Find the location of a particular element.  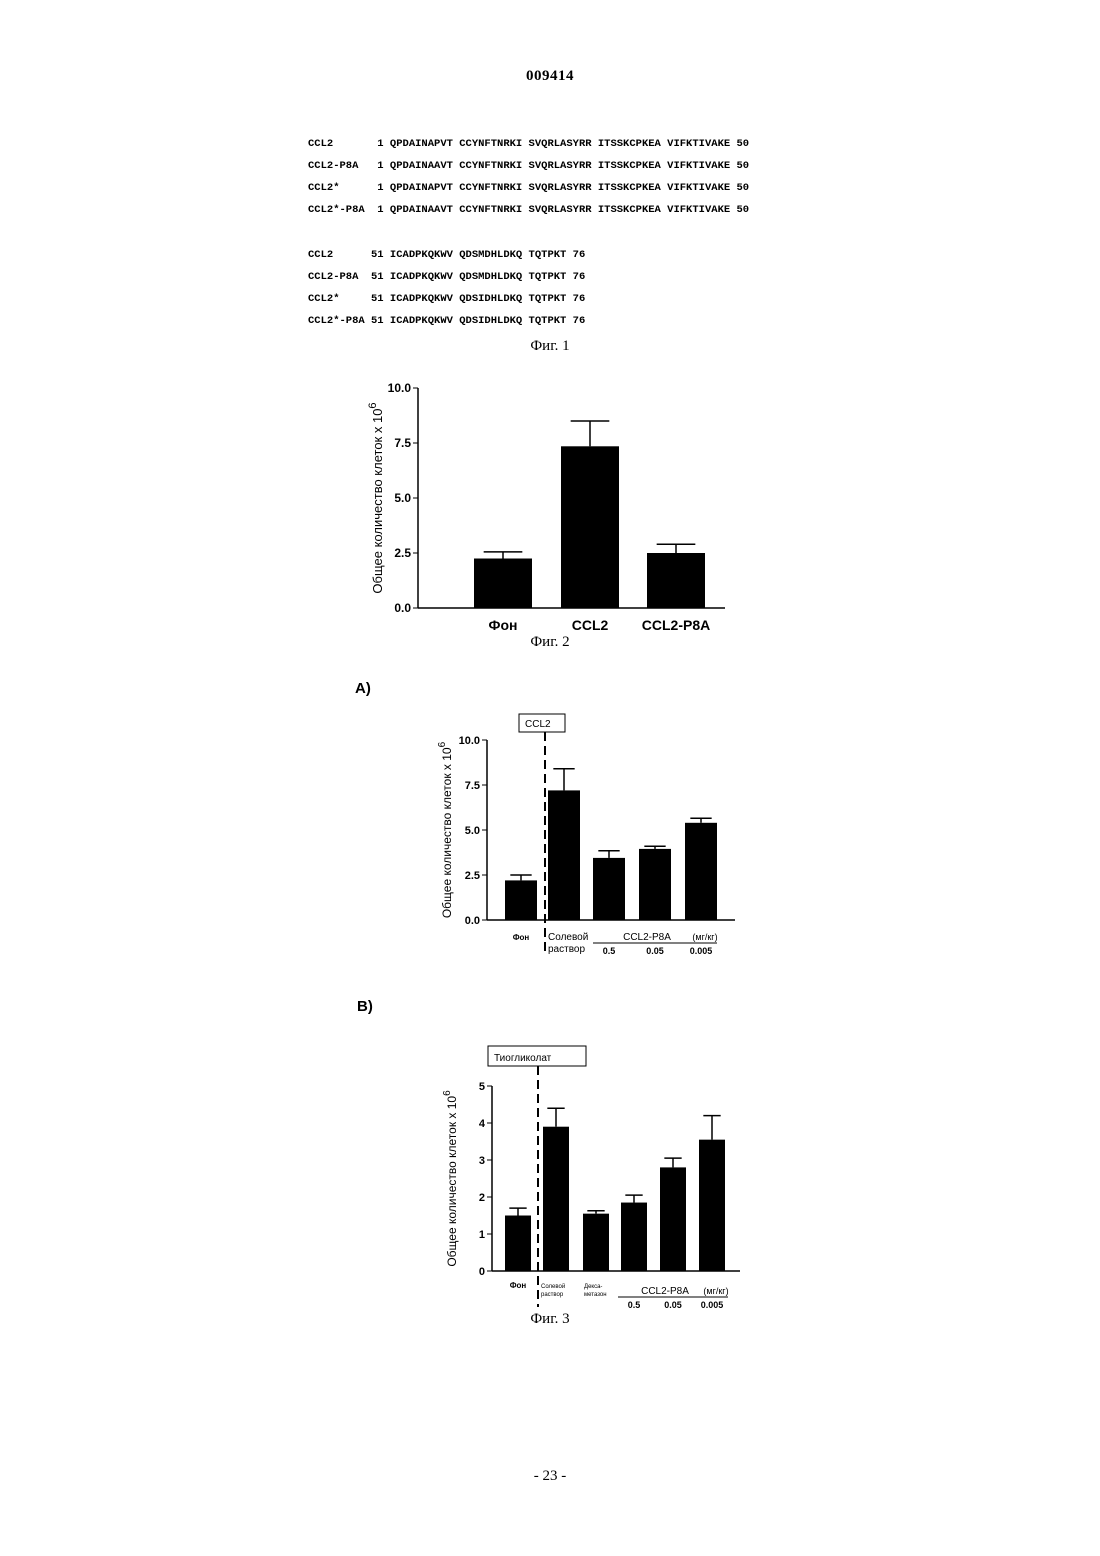

figure-1-caption: Фиг. 1 is located at coordinates (550, 346).